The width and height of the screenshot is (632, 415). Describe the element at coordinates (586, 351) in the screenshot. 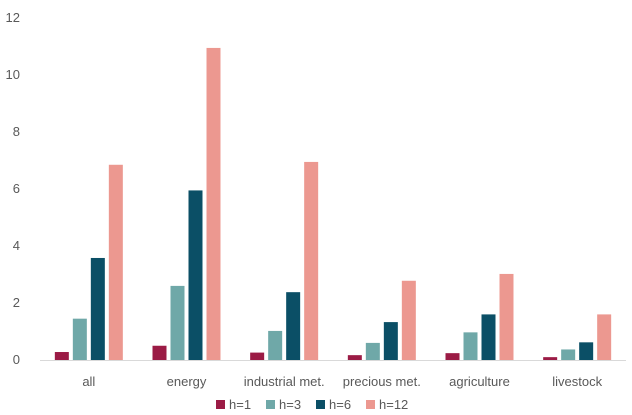

I see `bar-h6-livestock` at that location.